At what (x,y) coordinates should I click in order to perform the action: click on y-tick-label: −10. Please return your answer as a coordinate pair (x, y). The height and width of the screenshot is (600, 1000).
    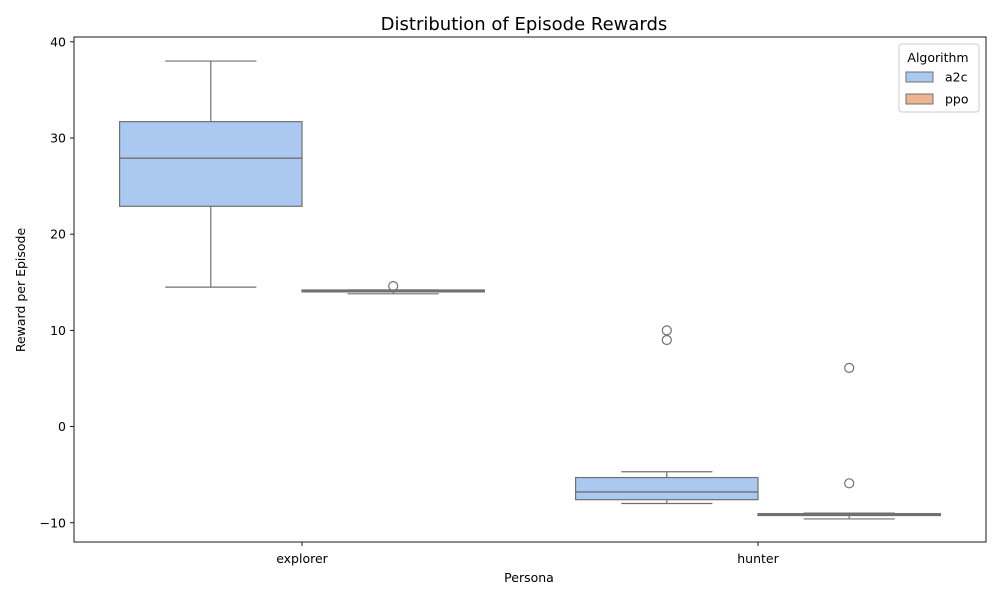
    Looking at the image, I should click on (53, 522).